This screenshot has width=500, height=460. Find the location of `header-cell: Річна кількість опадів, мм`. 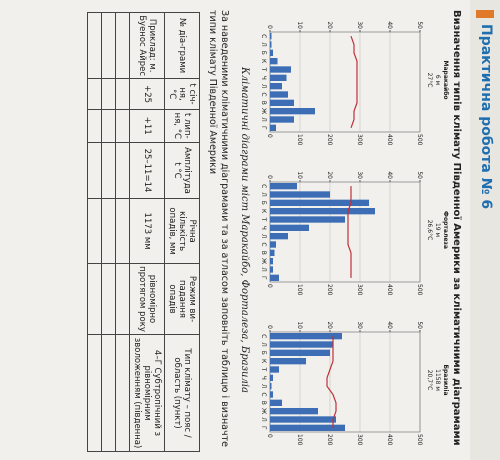

header-cell: Річна кількість опадів, мм is located at coordinates (182, 231).